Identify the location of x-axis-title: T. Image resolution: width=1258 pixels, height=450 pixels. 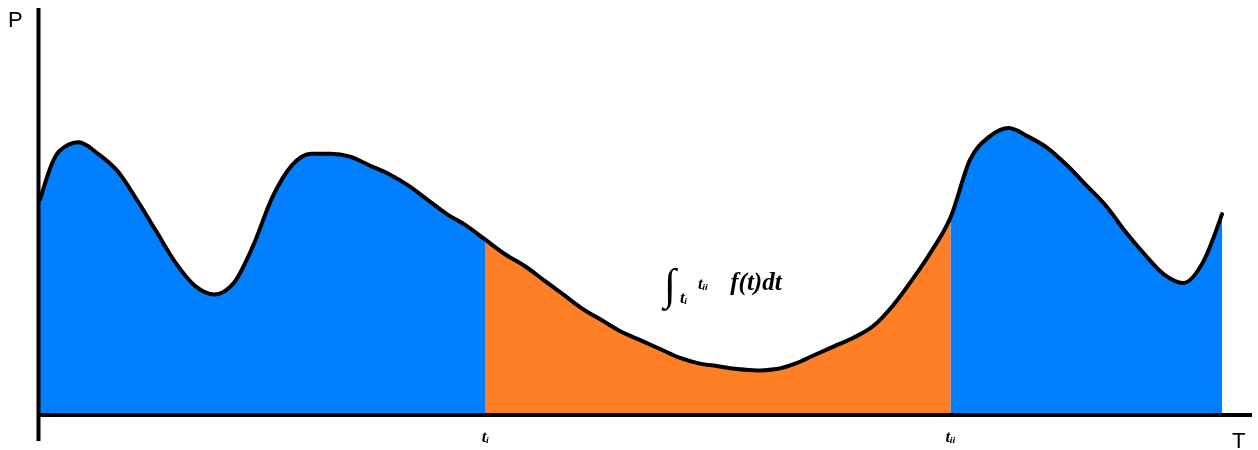
(1239, 439).